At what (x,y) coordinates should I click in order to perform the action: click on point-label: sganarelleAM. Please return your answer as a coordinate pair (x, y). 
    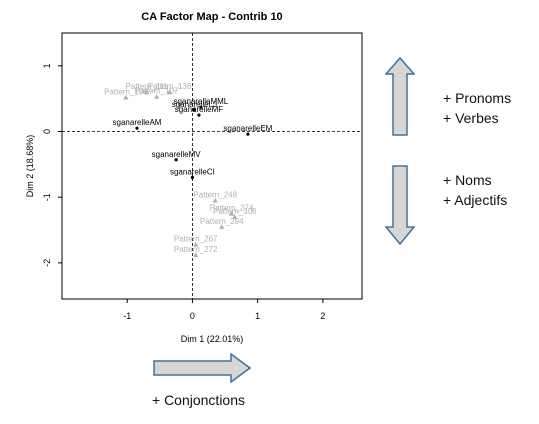
    Looking at the image, I should click on (137, 122).